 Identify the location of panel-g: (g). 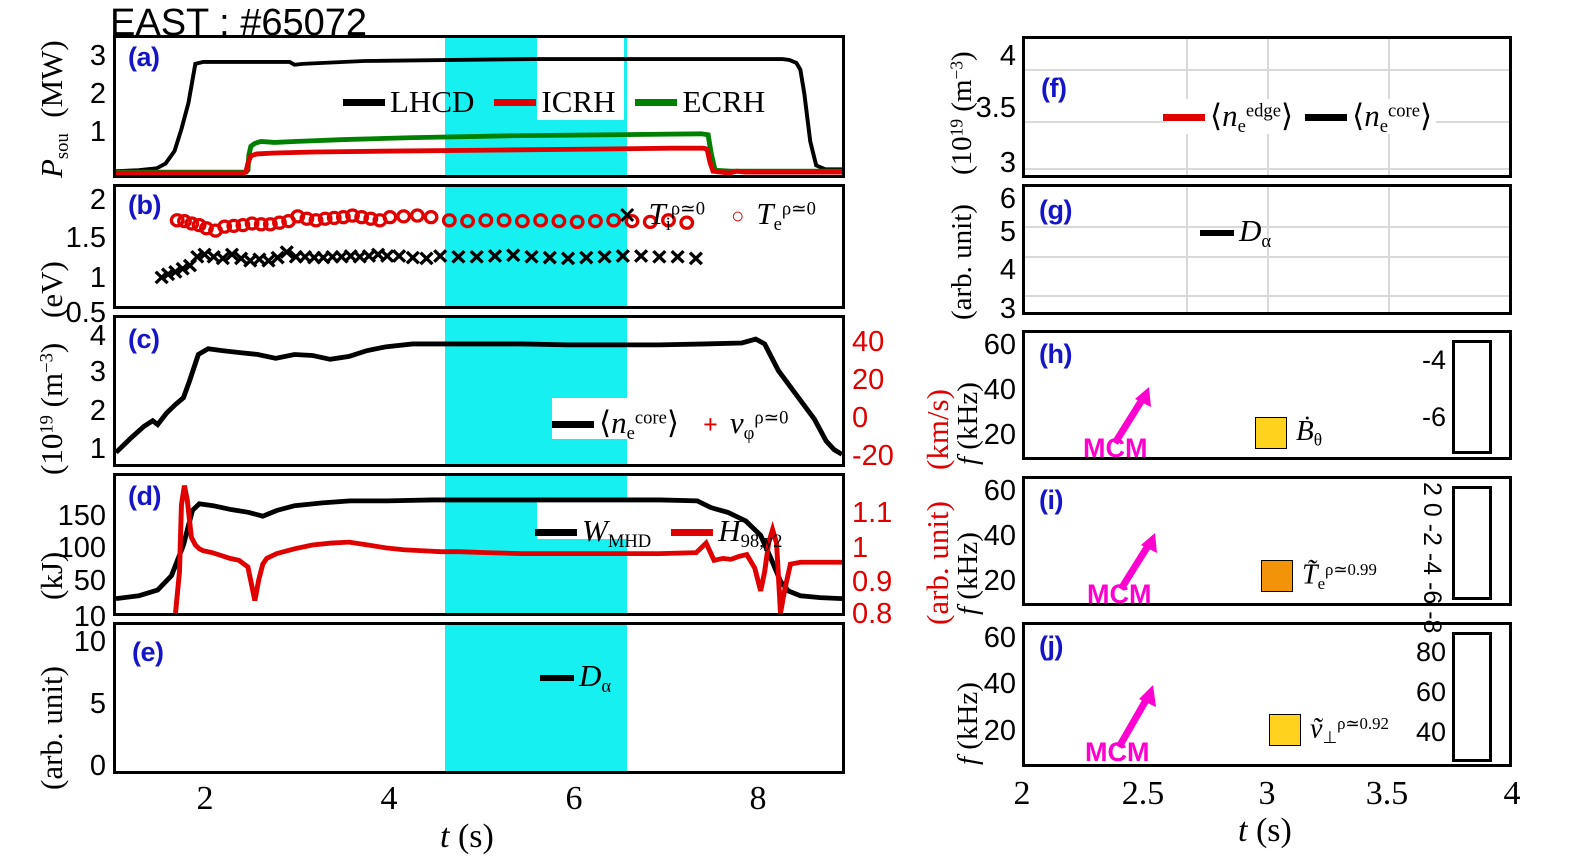
(1267, 249).